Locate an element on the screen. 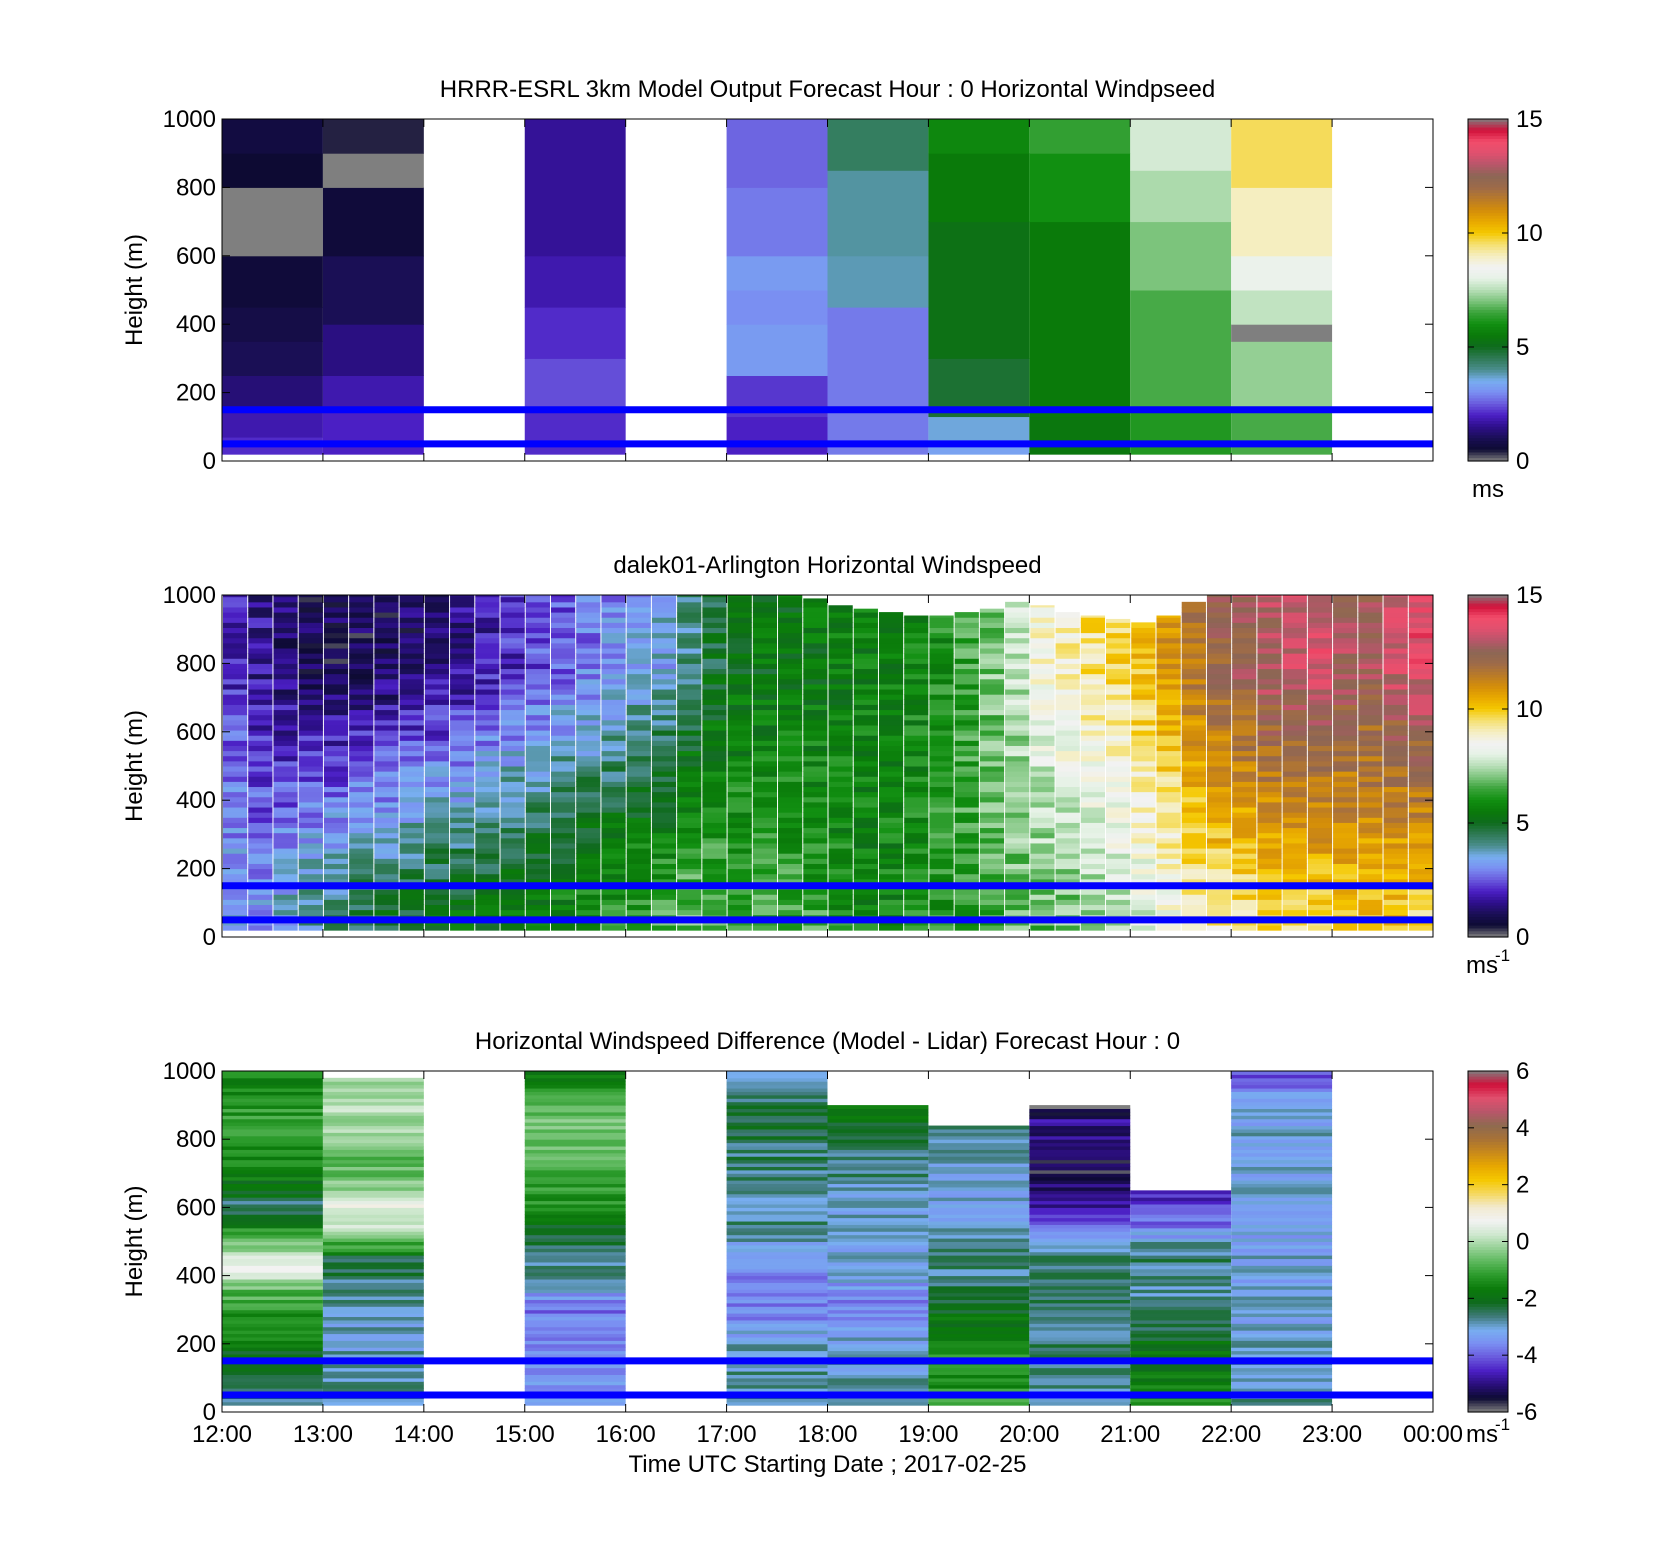 This screenshot has width=1680, height=1561. colorbar-tick-label: 0 is located at coordinates (1522, 937).